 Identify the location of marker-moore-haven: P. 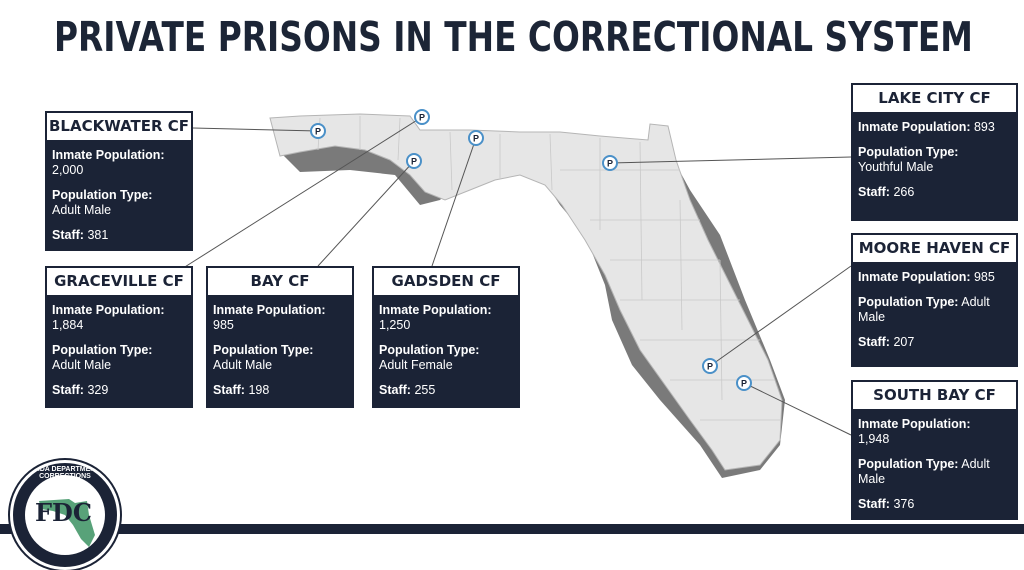
(710, 366).